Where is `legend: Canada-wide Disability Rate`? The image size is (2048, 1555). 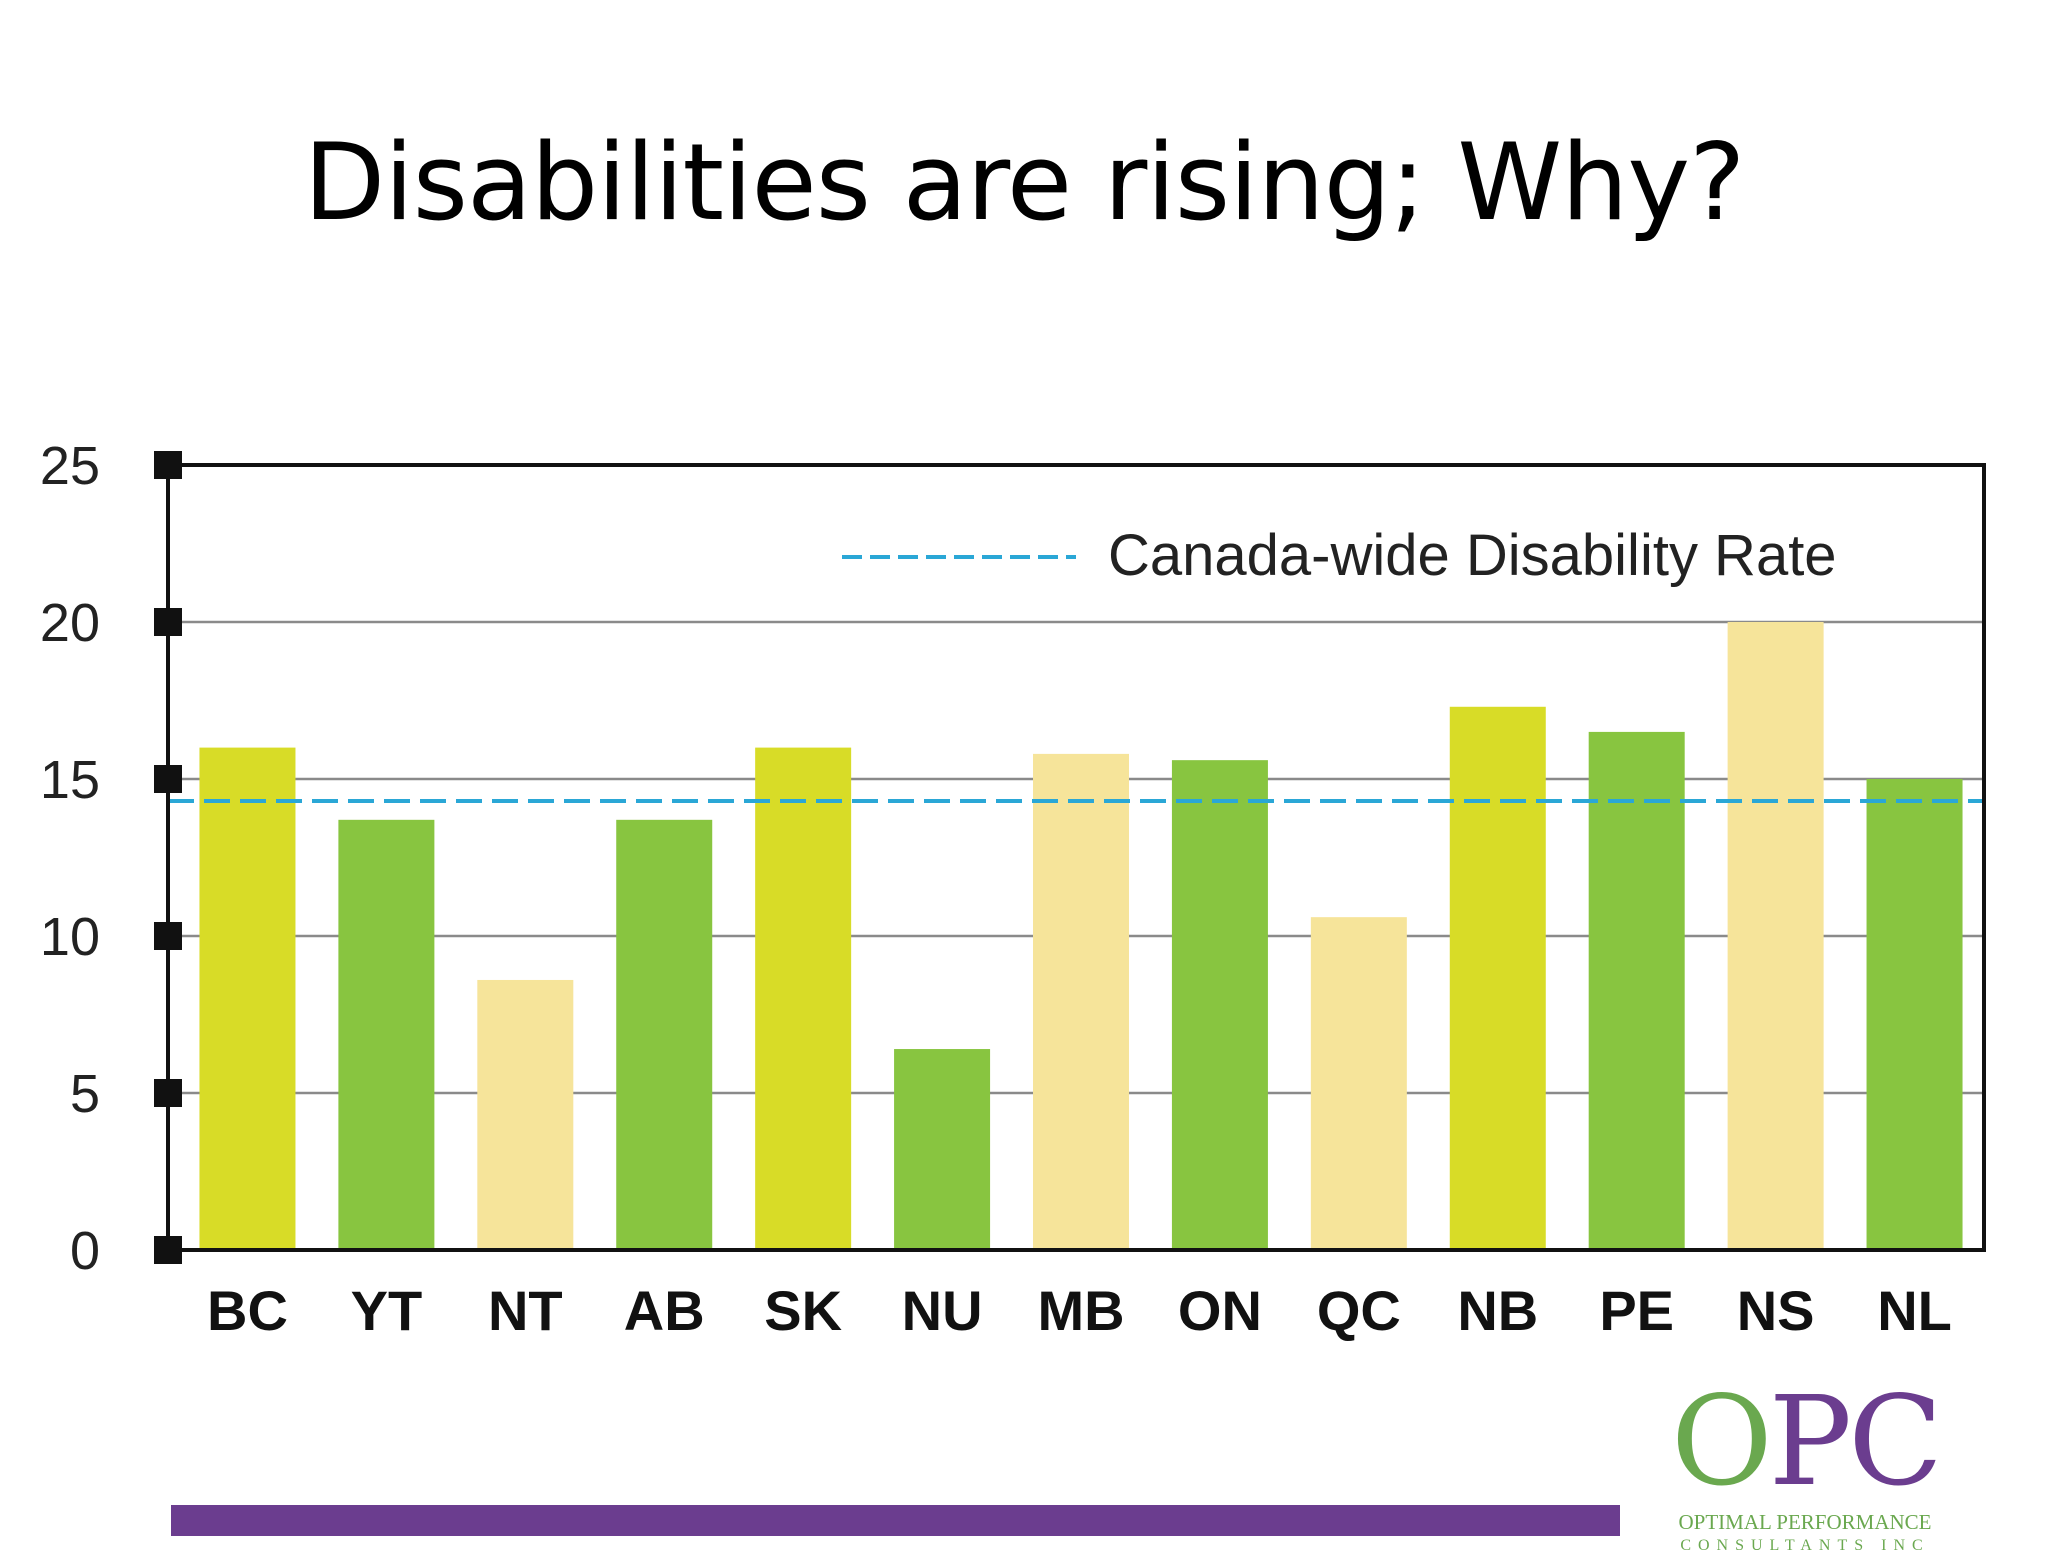
legend: Canada-wide Disability Rate is located at coordinates (1339, 555).